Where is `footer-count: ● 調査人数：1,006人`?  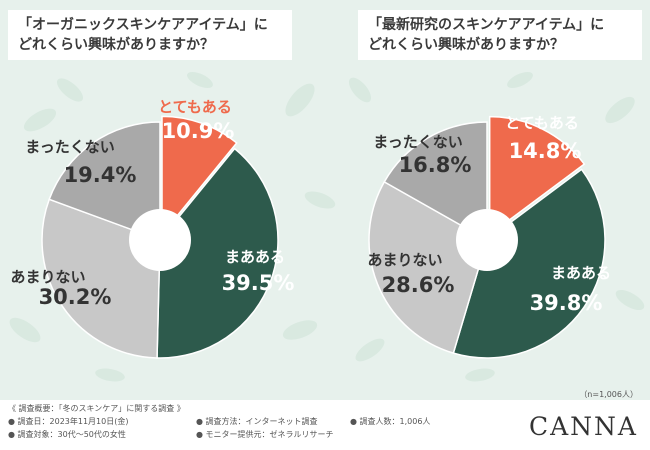
footer-count: ● 調査人数：1,006人 is located at coordinates (390, 421).